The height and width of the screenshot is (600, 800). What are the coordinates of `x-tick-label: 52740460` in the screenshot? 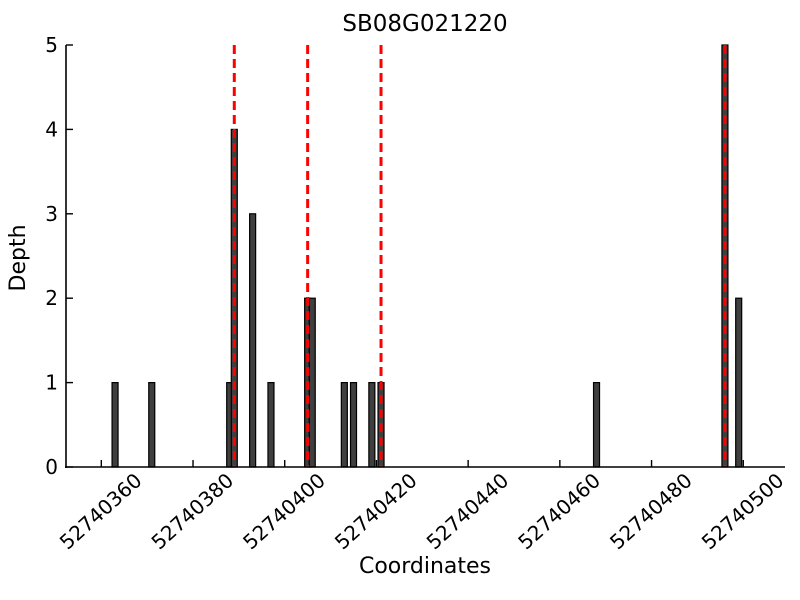 It's located at (559, 511).